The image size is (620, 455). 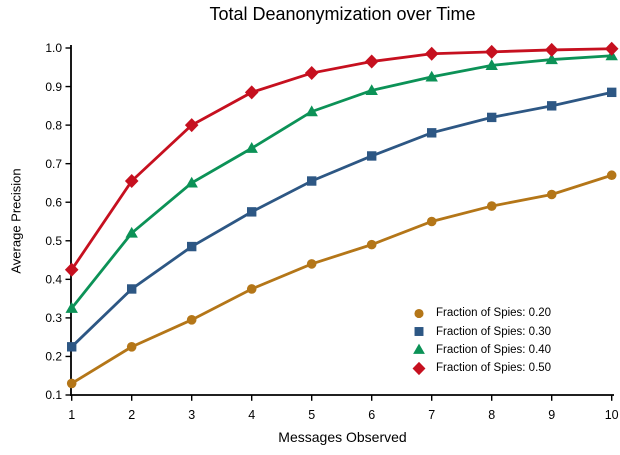 I want to click on y-tick-label: 0.3, so click(x=53, y=318).